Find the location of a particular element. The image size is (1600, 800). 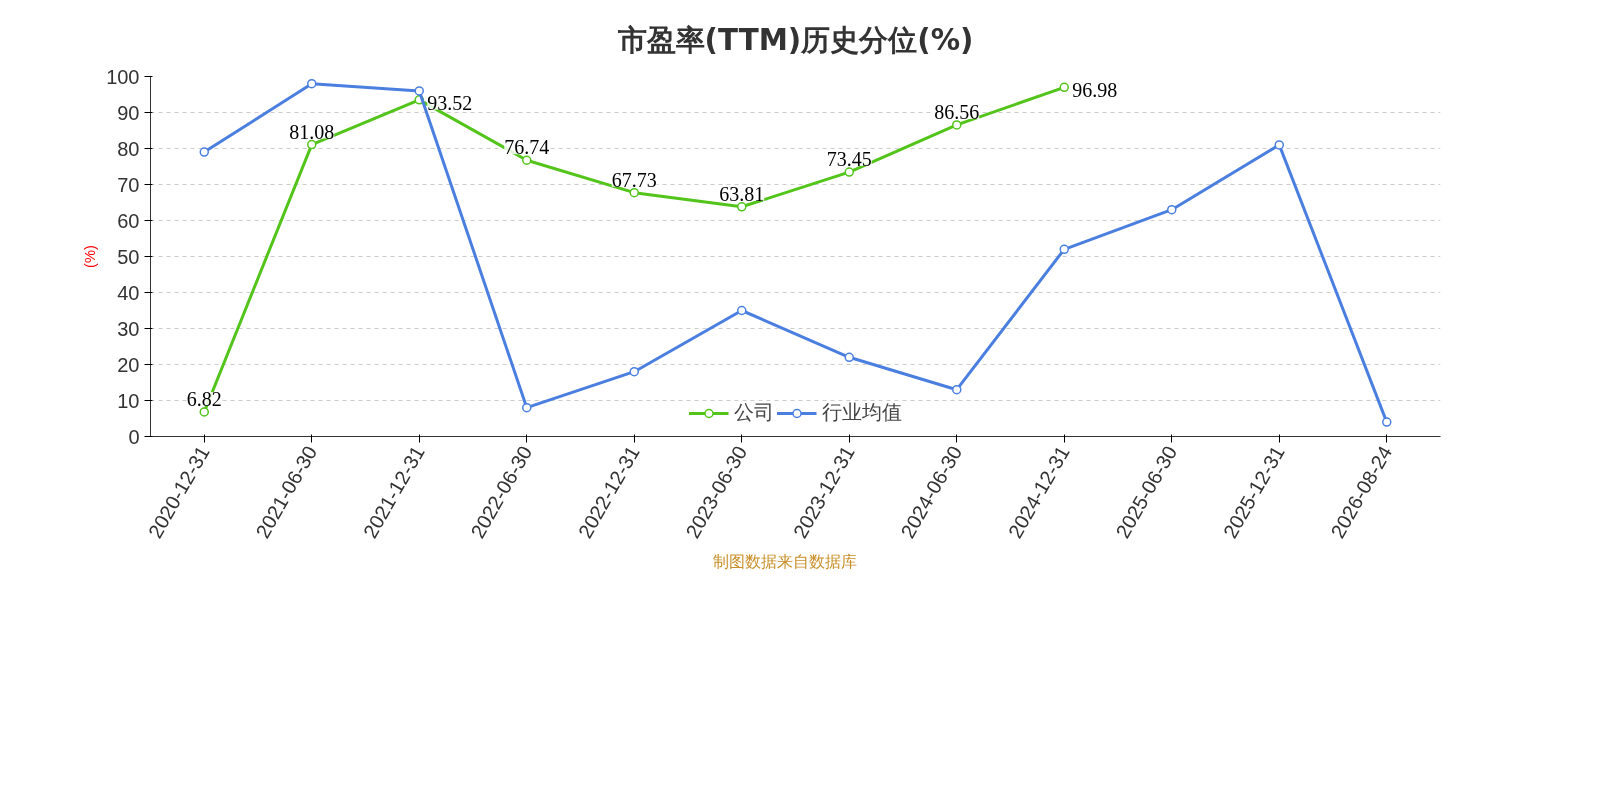

data-label: 63.81 is located at coordinates (742, 193).